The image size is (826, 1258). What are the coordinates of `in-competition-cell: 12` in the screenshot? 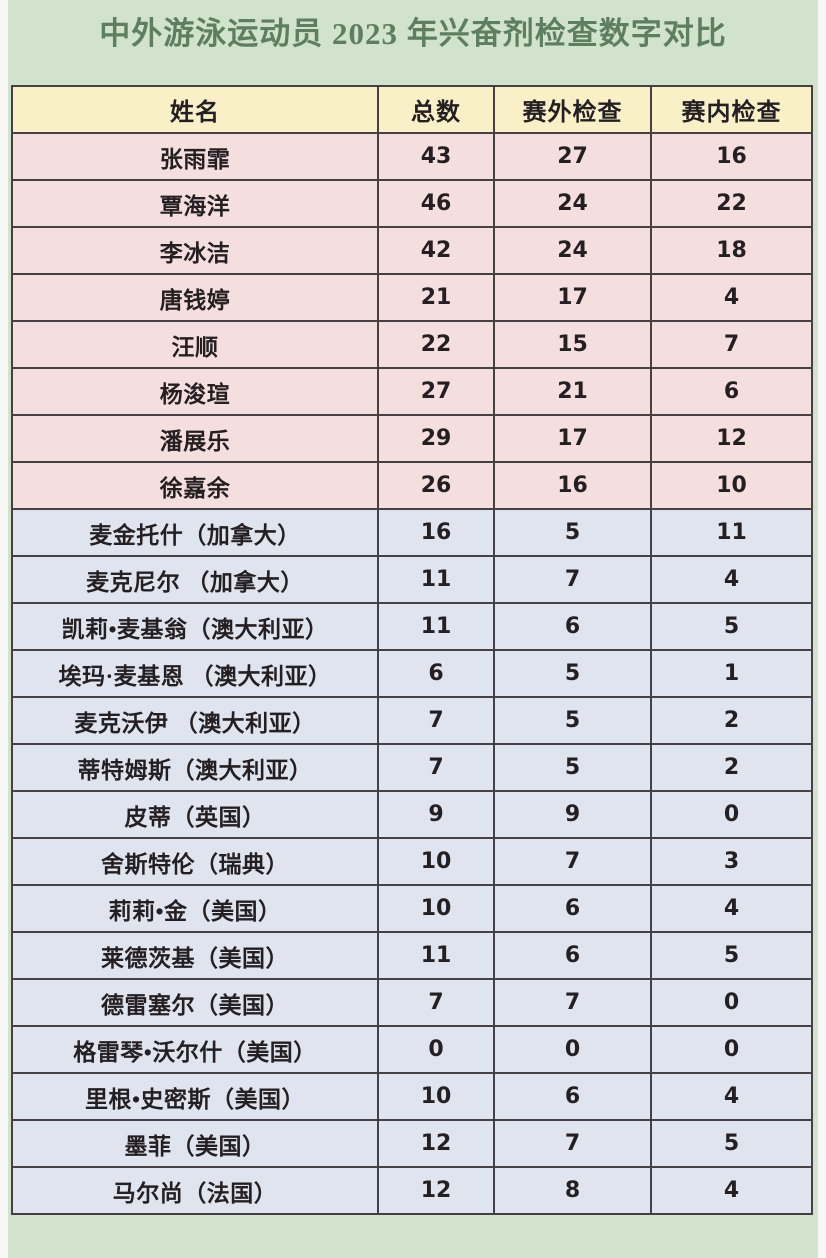 It's located at (731, 438).